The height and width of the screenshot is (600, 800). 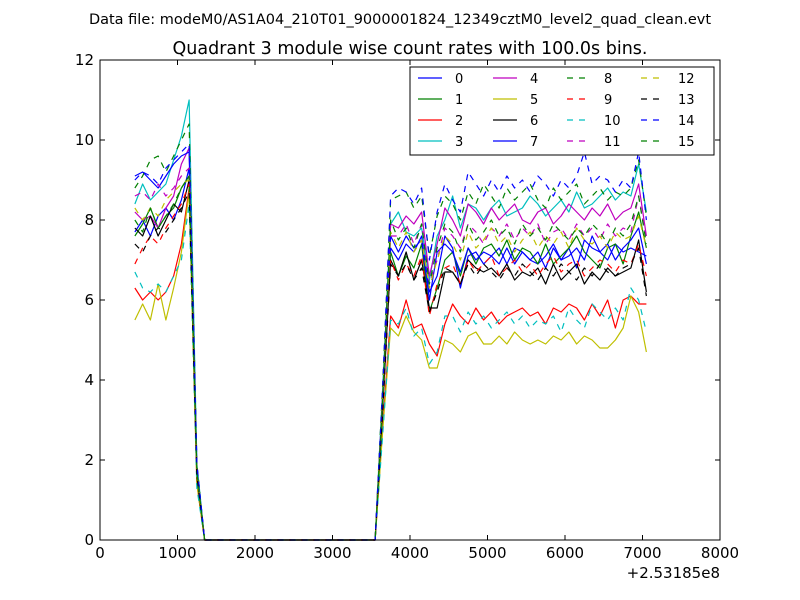 I want to click on legend-label-10: 10, so click(x=612, y=121).